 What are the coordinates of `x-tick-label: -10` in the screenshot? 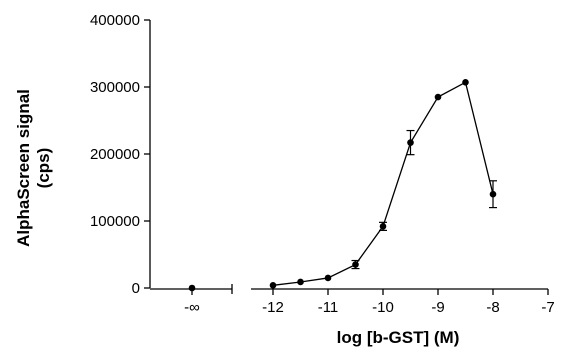 It's located at (383, 307).